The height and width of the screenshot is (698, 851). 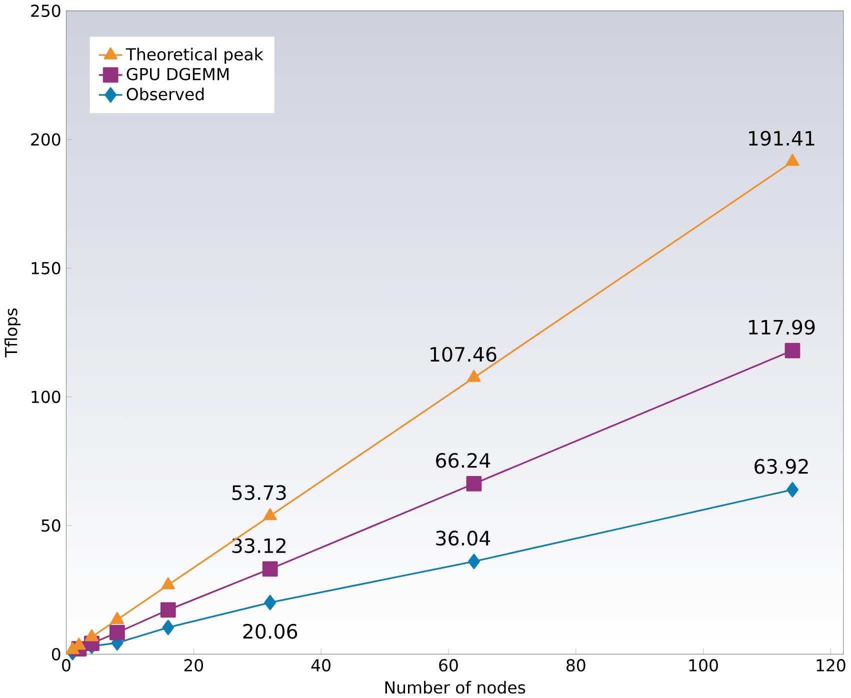 What do you see at coordinates (463, 538) in the screenshot?
I see `data-label: 36.04` at bounding box center [463, 538].